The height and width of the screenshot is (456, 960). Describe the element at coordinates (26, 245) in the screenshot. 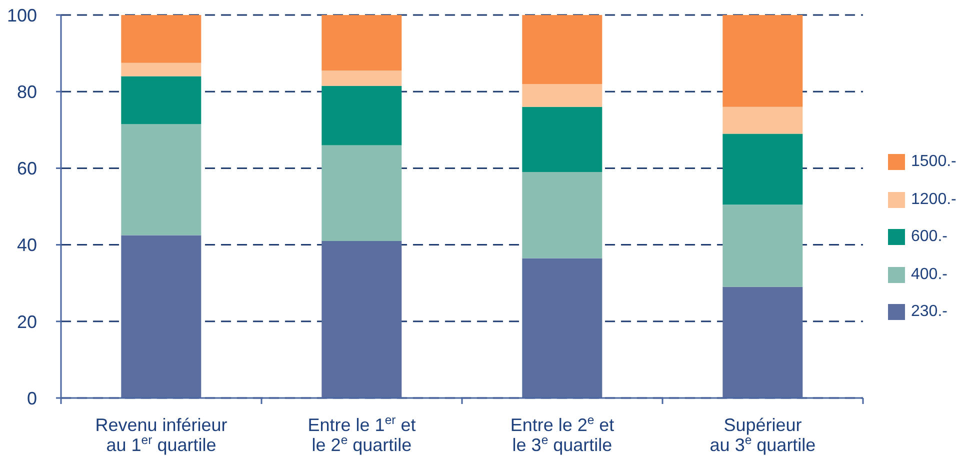

I see `y-tick-label: 40` at that location.